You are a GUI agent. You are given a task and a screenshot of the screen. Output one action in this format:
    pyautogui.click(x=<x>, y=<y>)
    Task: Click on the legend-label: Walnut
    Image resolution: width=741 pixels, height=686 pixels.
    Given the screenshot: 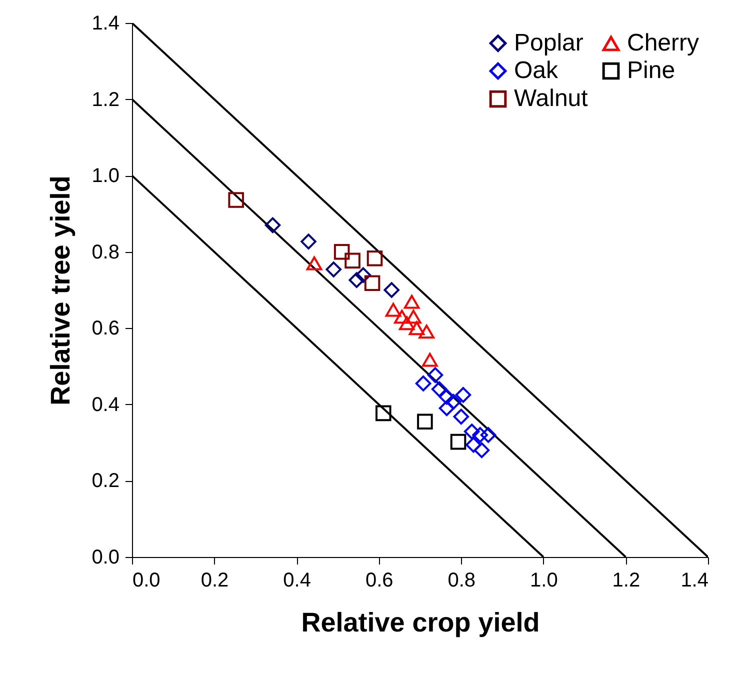 What is the action you would take?
    pyautogui.click(x=551, y=98)
    